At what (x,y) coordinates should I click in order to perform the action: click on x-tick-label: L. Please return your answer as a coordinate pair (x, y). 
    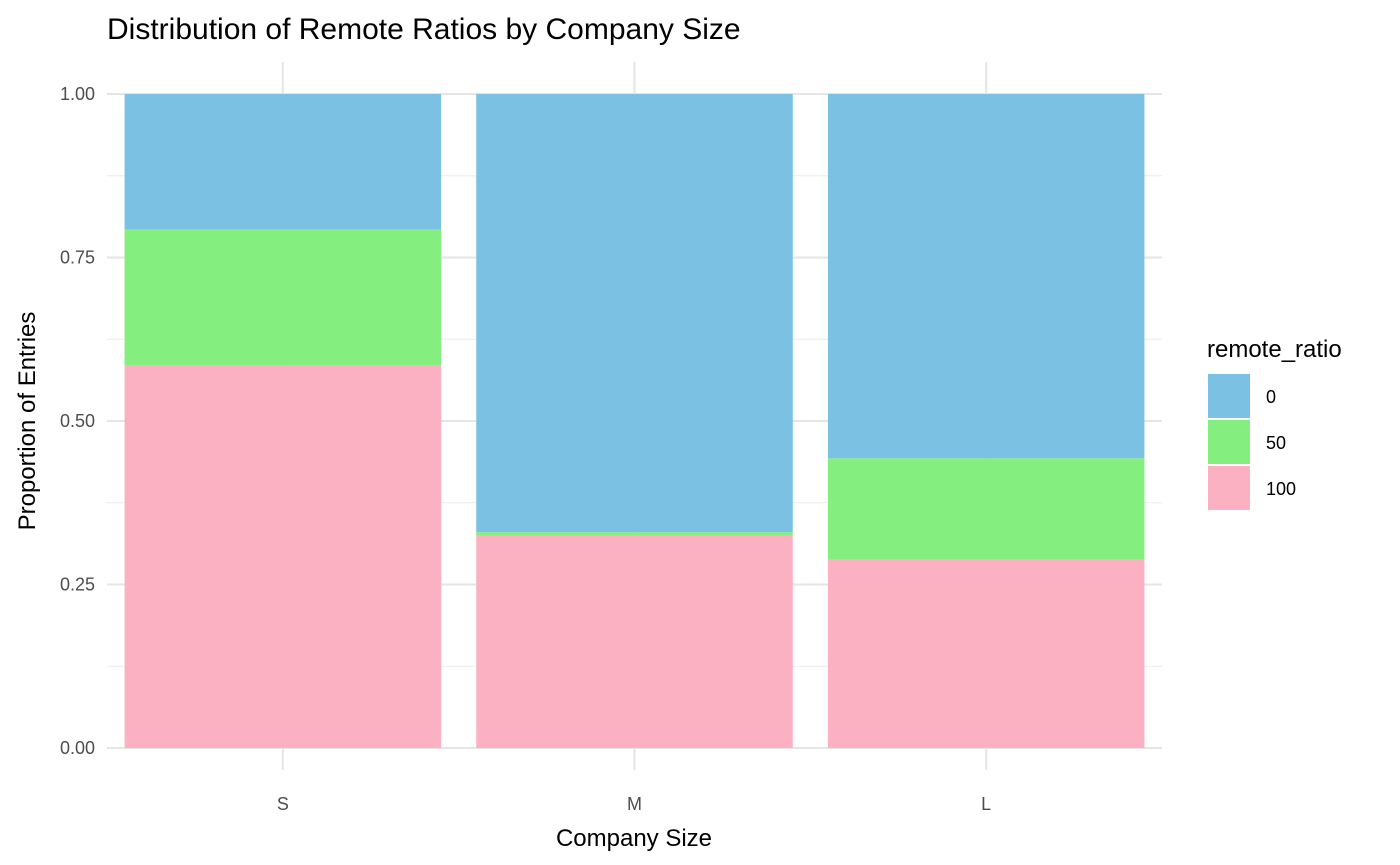
    Looking at the image, I should click on (986, 804).